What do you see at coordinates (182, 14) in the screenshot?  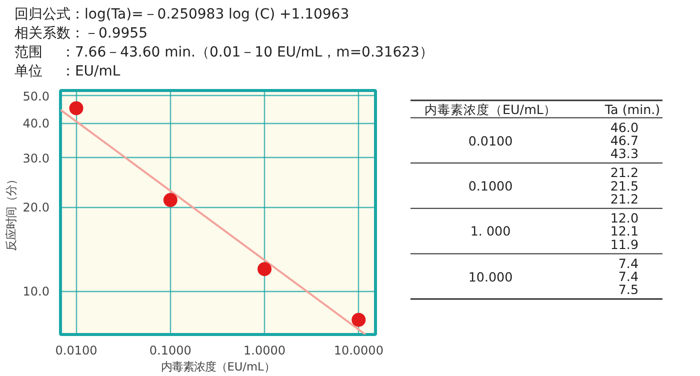 I see `text: 回归公式：log(Ta)=－0.250983 log (C) +1.10963` at bounding box center [182, 14].